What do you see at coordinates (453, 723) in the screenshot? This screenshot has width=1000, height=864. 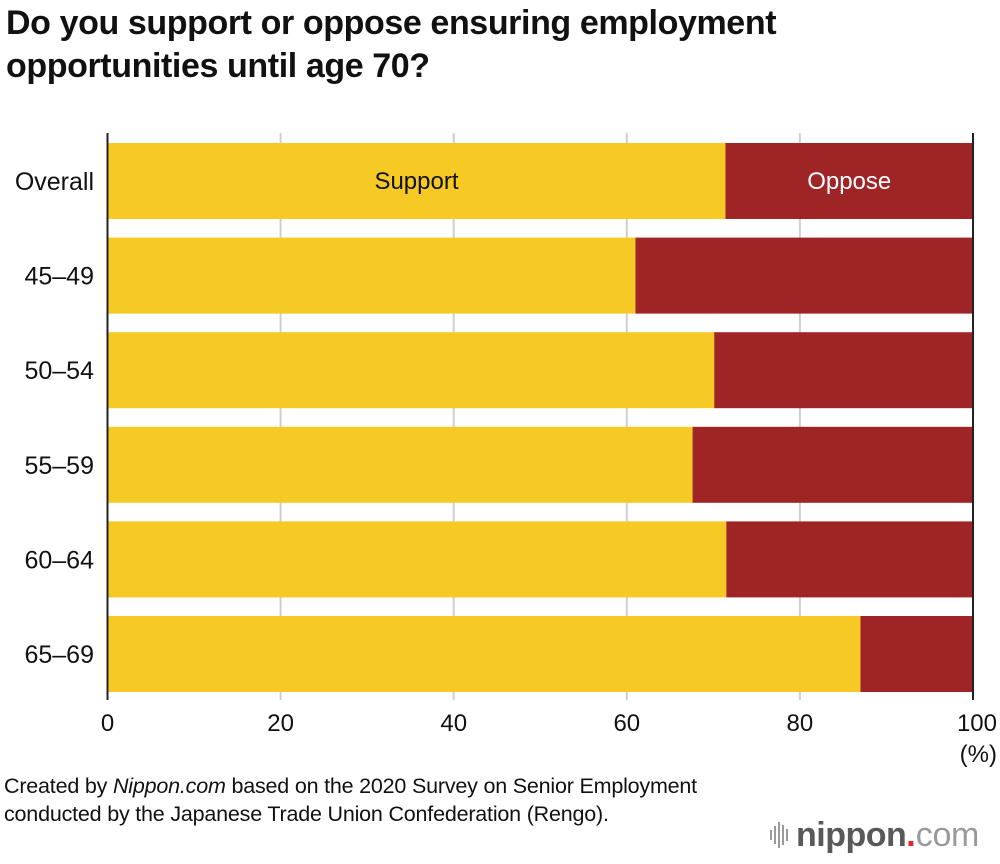 I see `x-tick-label-40: 40` at bounding box center [453, 723].